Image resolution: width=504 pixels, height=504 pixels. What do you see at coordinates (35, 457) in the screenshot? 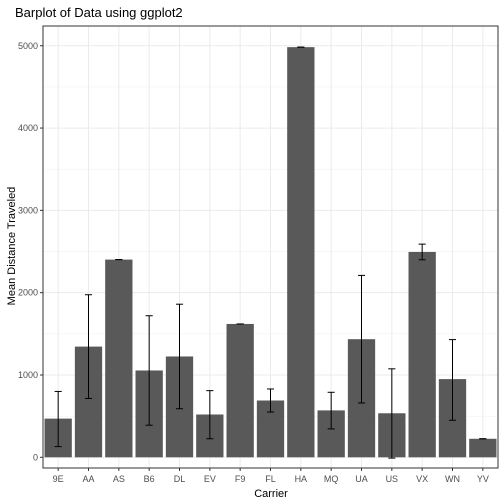
I see `y-tick-label: 0` at bounding box center [35, 457].